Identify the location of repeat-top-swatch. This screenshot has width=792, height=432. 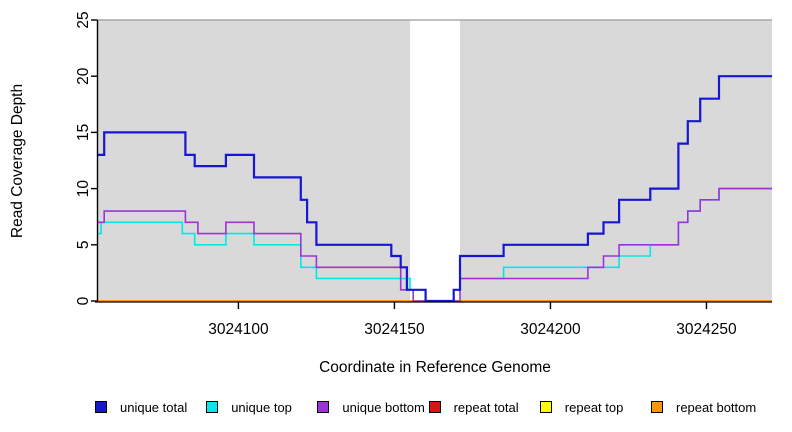
(545, 407).